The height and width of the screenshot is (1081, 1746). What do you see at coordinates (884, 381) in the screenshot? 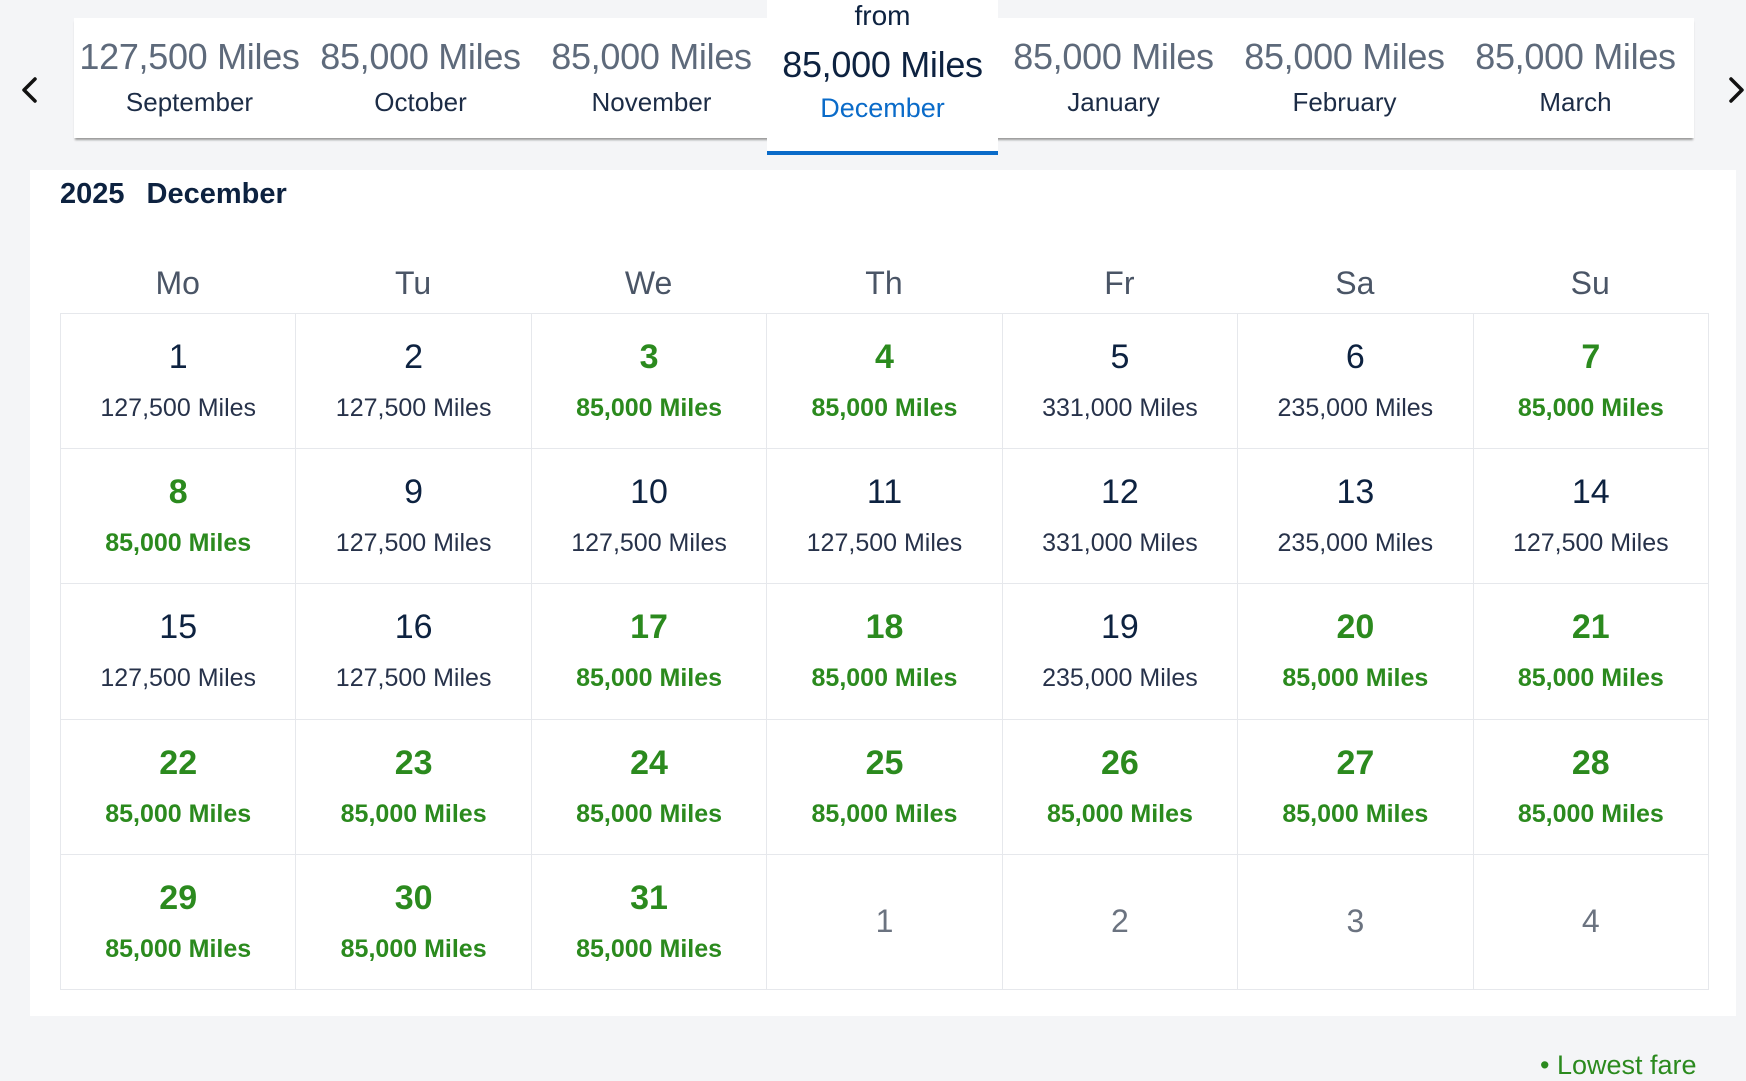
I see `day-cell: 4 85,000 Miles` at bounding box center [884, 381].